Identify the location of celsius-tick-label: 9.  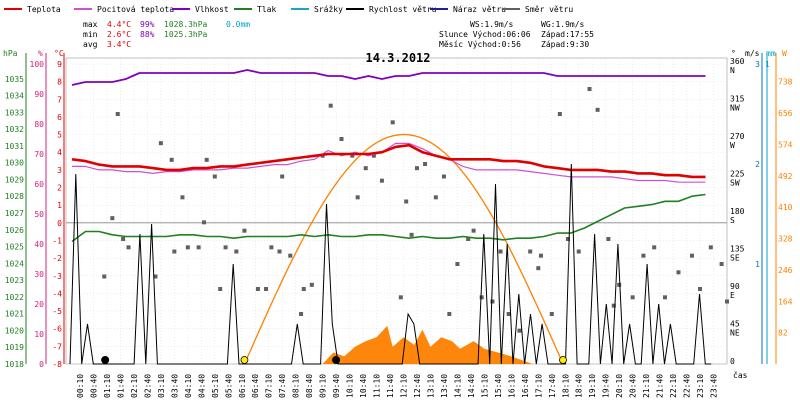
(59, 64).